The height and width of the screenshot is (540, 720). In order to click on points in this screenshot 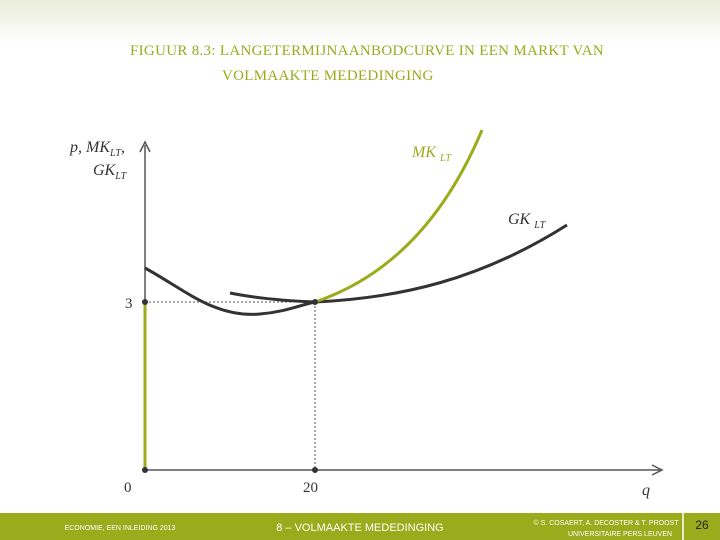, I will do `click(230, 386)`.